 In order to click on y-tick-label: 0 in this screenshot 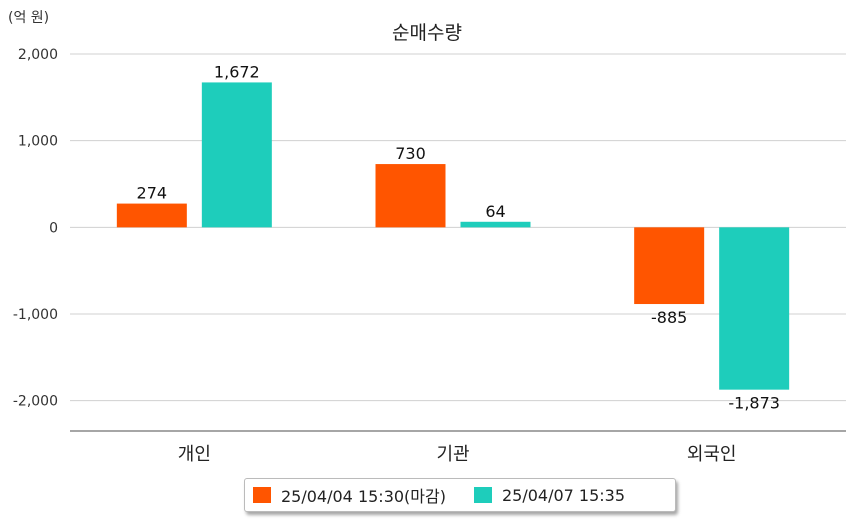, I will do `click(53, 228)`.